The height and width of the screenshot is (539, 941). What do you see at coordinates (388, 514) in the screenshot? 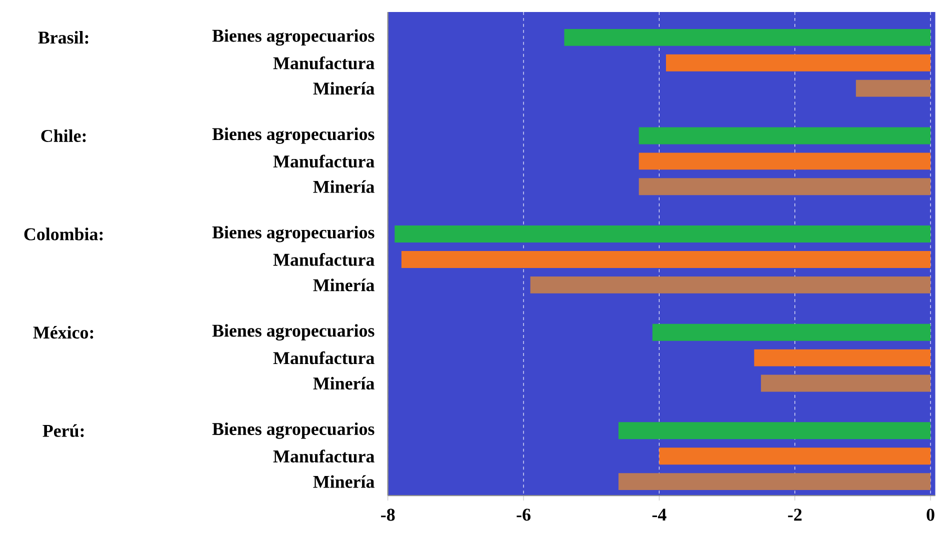
I see `x-tick-label: -8` at bounding box center [388, 514].